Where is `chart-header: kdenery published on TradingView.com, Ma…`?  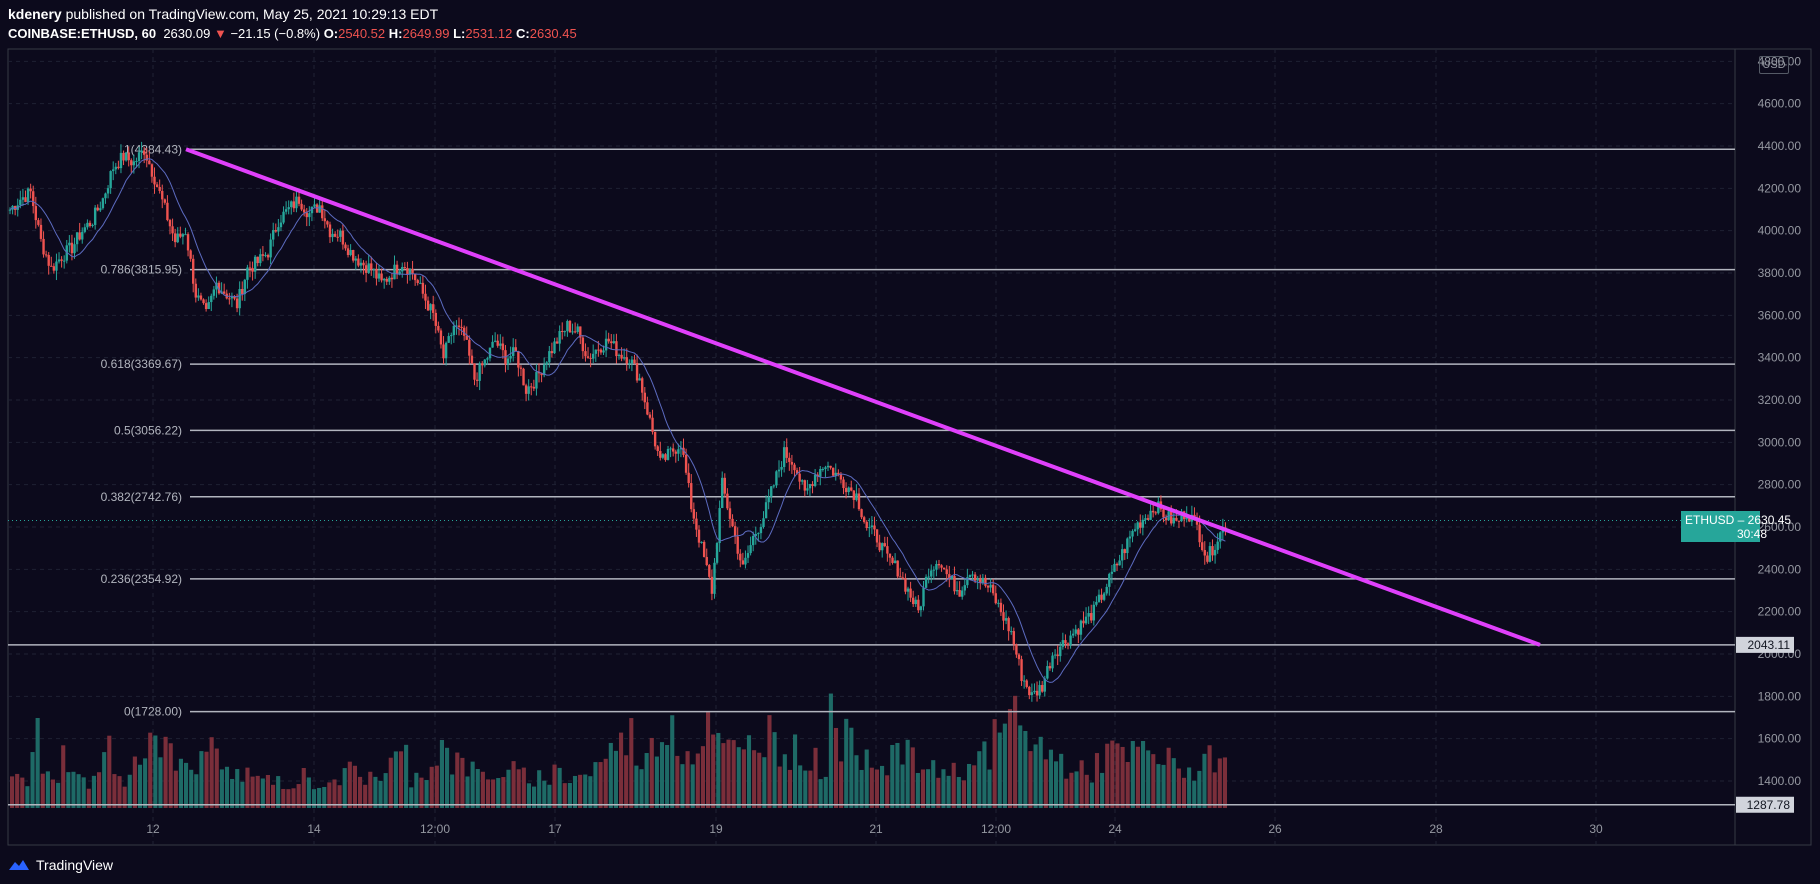 chart-header: kdenery published on TradingView.com, Ma… is located at coordinates (292, 24).